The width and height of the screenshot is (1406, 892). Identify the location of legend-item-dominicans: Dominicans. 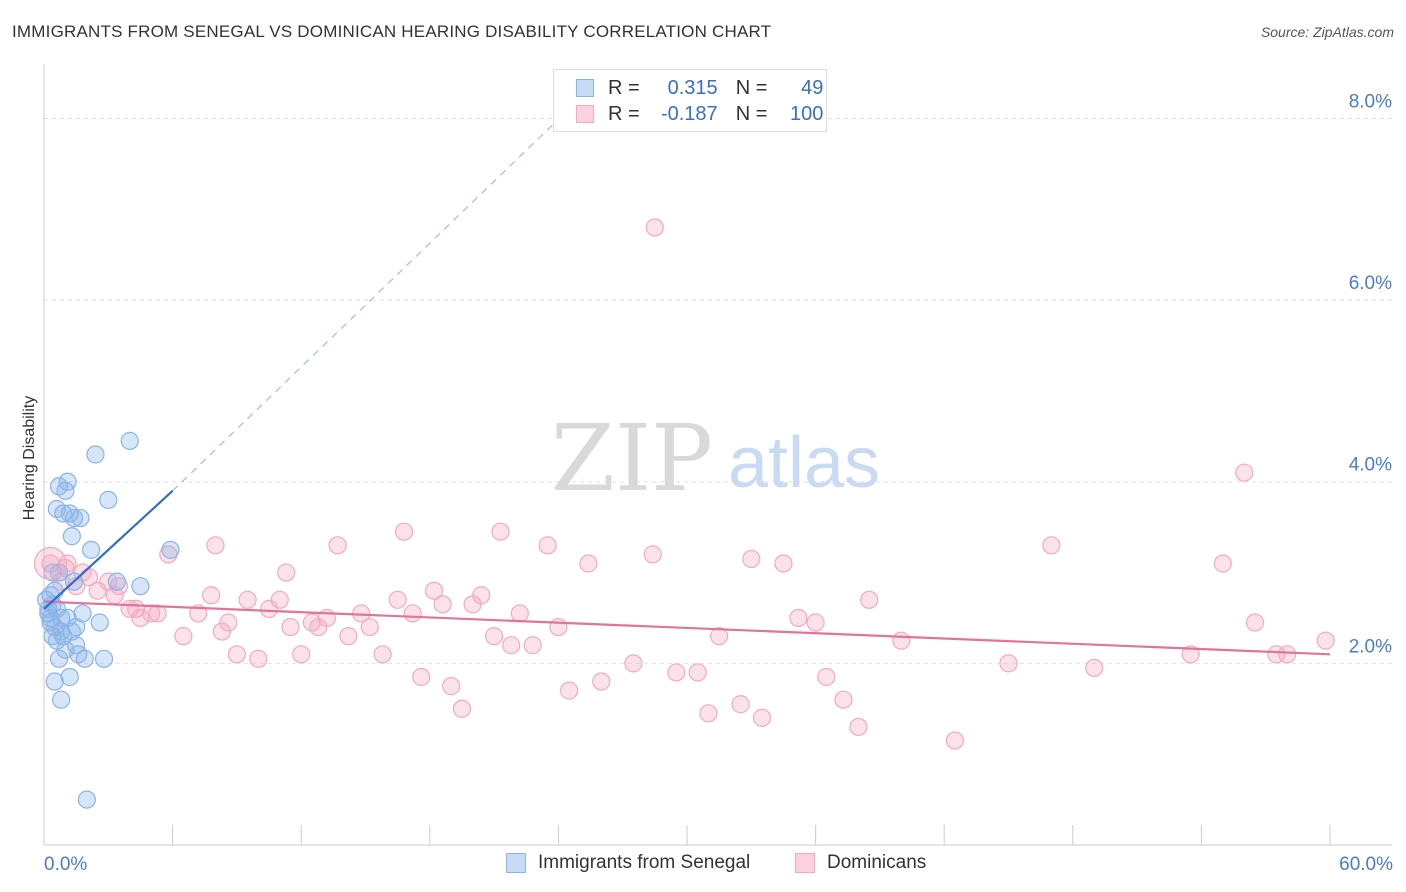
(860, 863).